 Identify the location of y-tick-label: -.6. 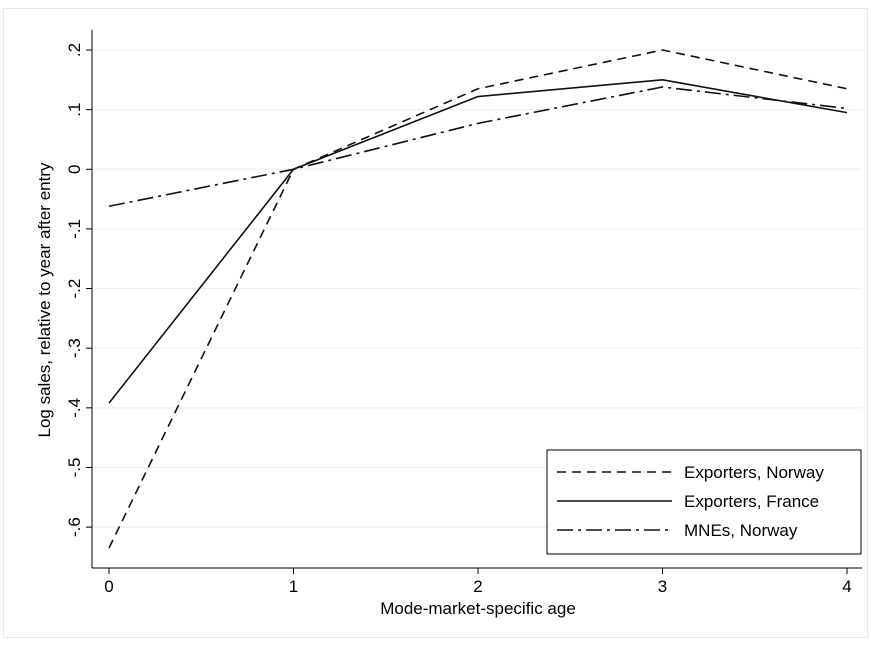
(74, 527).